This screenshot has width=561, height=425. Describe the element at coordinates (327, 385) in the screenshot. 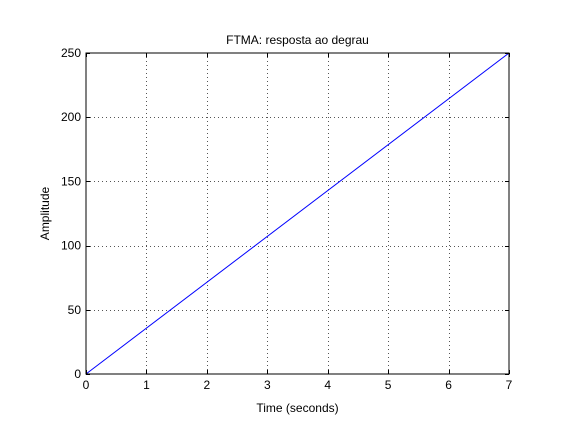

I see `x-tick-label-4: 4` at that location.